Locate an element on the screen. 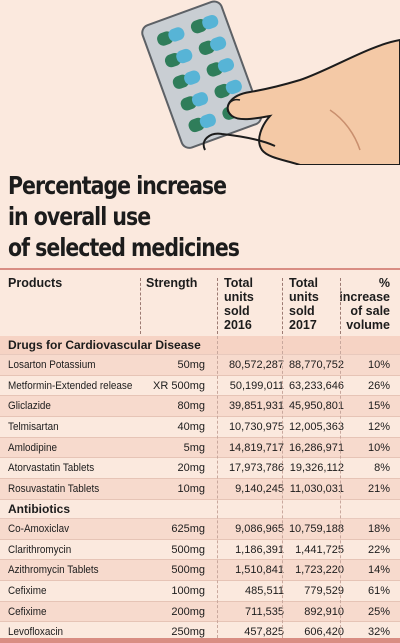 The height and width of the screenshot is (643, 400). table-row: Amlodipine 5mg 14,819,717 16,286,971 10% is located at coordinates (200, 448).